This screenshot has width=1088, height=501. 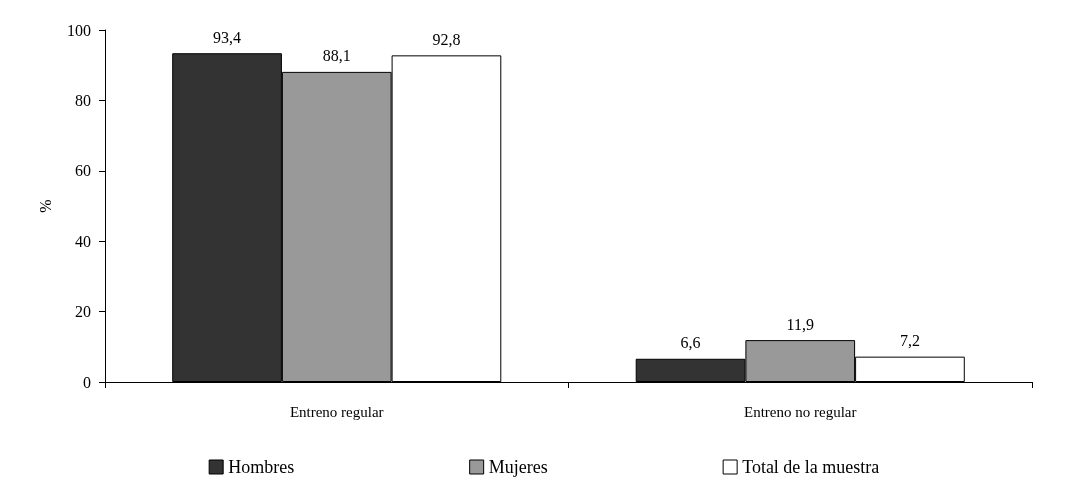 What do you see at coordinates (45, 206) in the screenshot?
I see `y-axis-title: %` at bounding box center [45, 206].